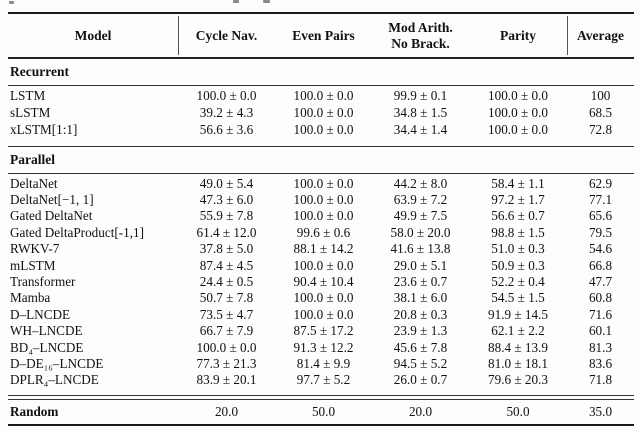  What do you see at coordinates (323, 232) in the screenshot?
I see `value-cell: 99.6 ± 0.6` at bounding box center [323, 232].